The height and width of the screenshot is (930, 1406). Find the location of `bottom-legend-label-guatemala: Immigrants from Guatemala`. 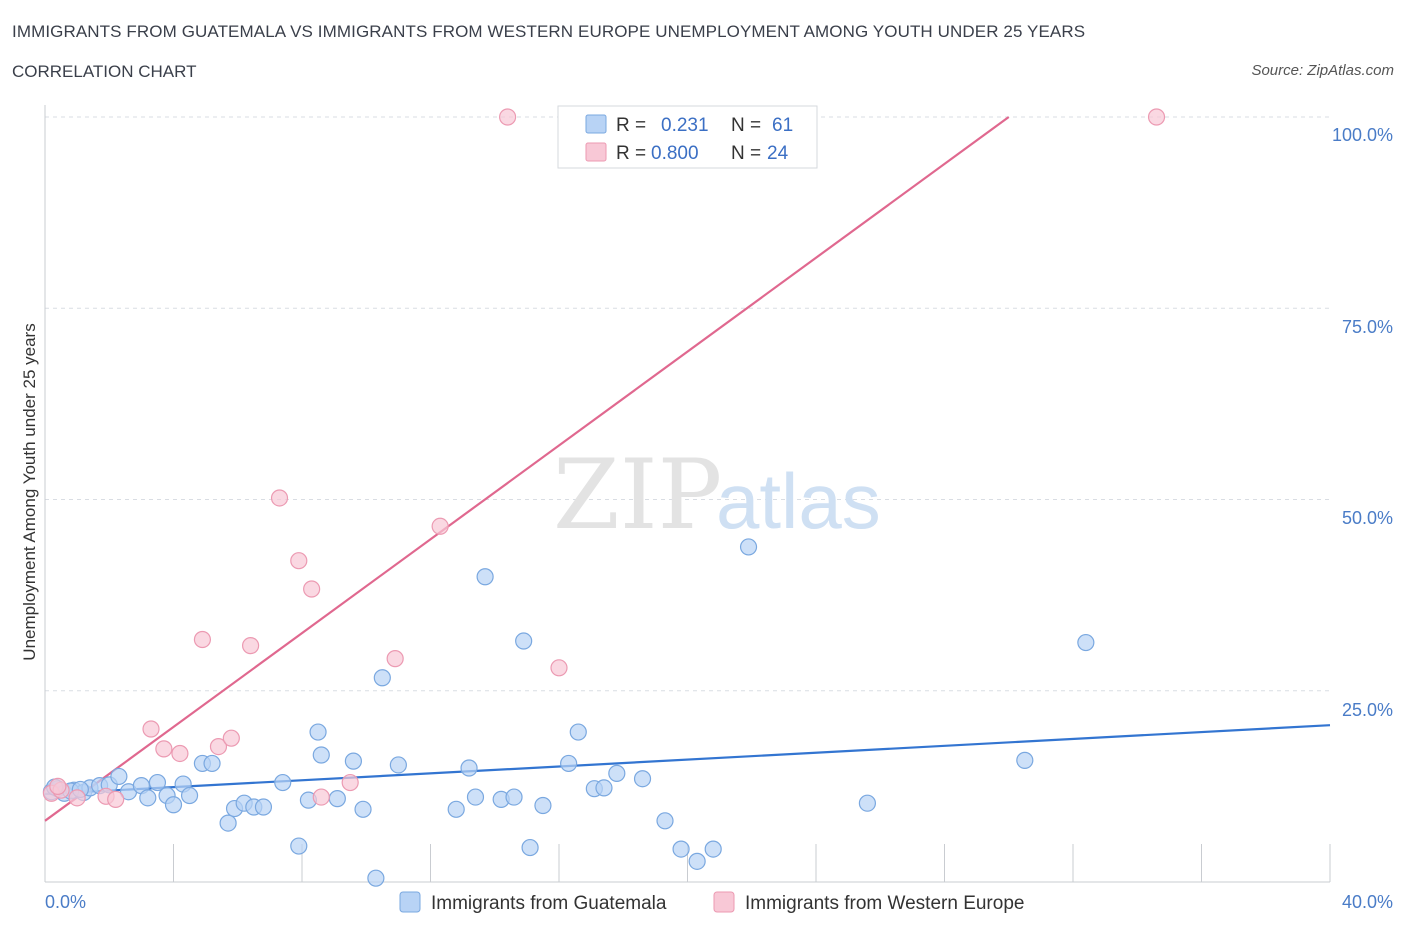

bottom-legend-label-guatemala: Immigrants from Guatemala is located at coordinates (549, 903).